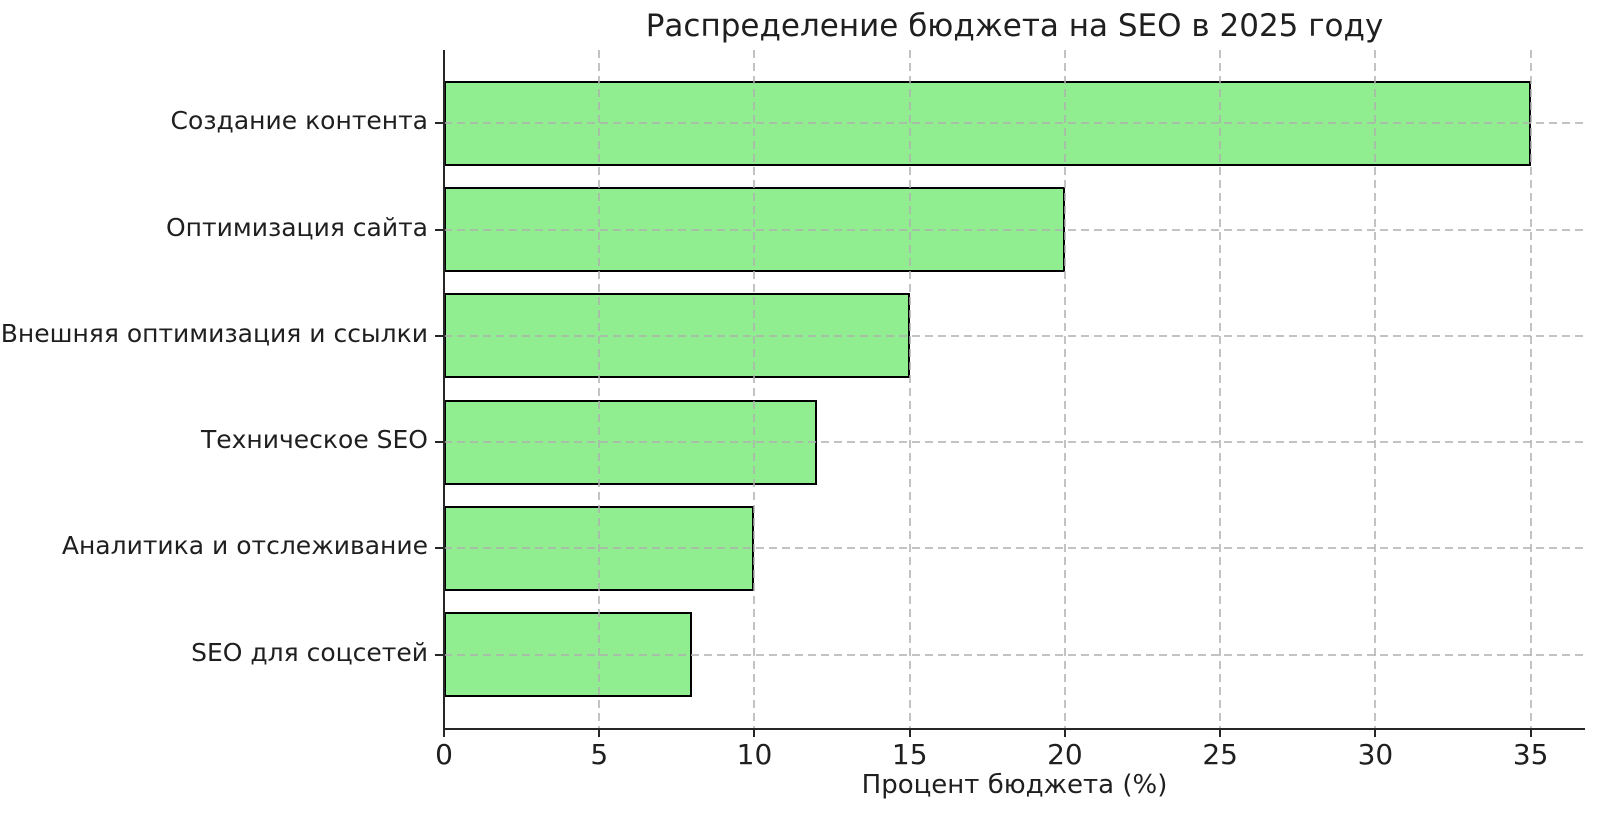  I want to click on category-label: Внешняя оптимизация и ссылки, so click(214, 333).